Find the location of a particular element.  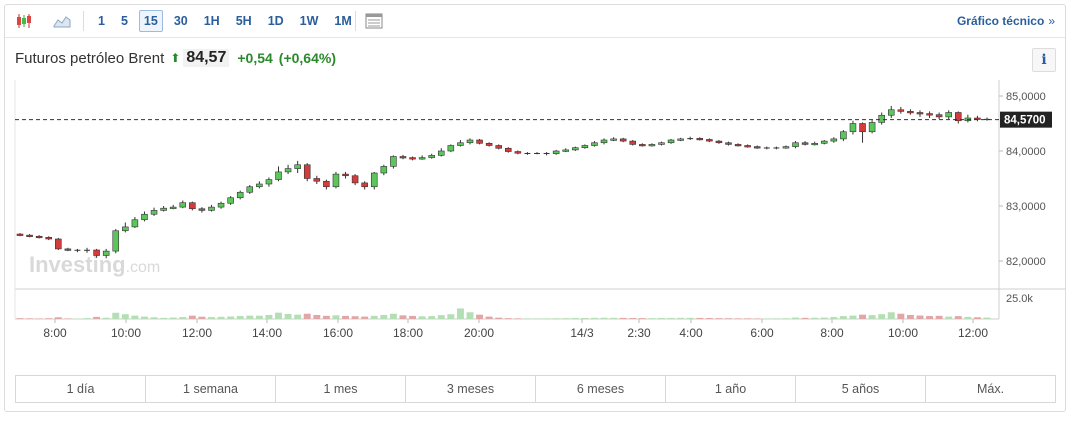

last-price: 84,57 is located at coordinates (206, 58).